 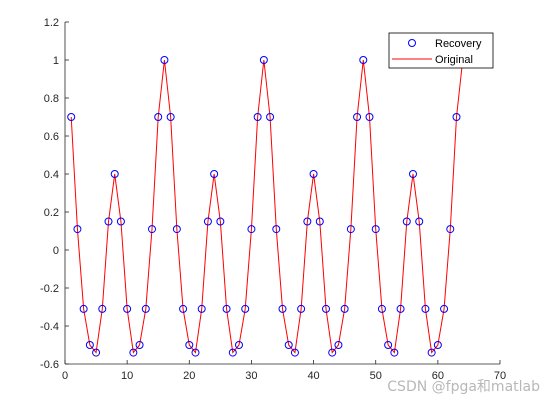 What do you see at coordinates (51, 175) in the screenshot?
I see `y-tick-label: 0.4` at bounding box center [51, 175].